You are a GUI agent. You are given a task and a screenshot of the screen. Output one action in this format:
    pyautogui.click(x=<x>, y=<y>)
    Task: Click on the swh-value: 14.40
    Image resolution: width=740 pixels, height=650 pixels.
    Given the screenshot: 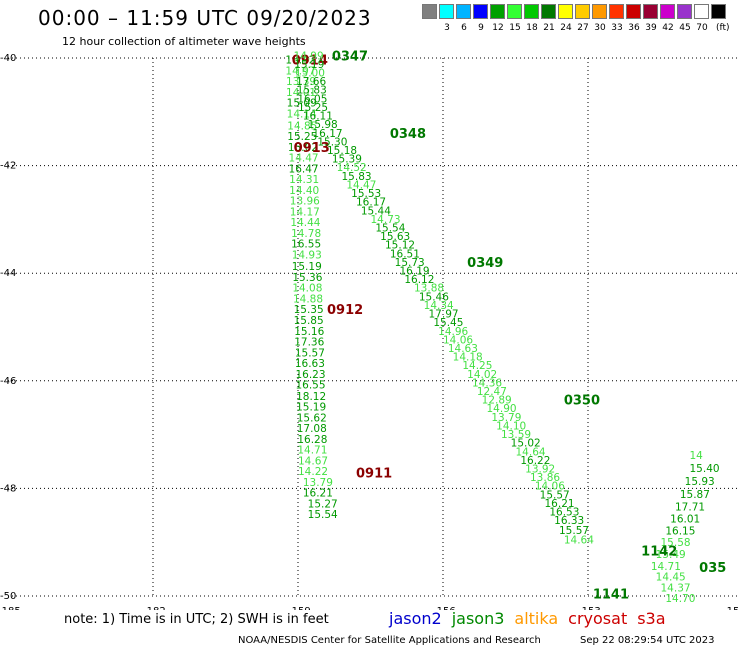 What is the action you would take?
    pyautogui.click(x=304, y=191)
    